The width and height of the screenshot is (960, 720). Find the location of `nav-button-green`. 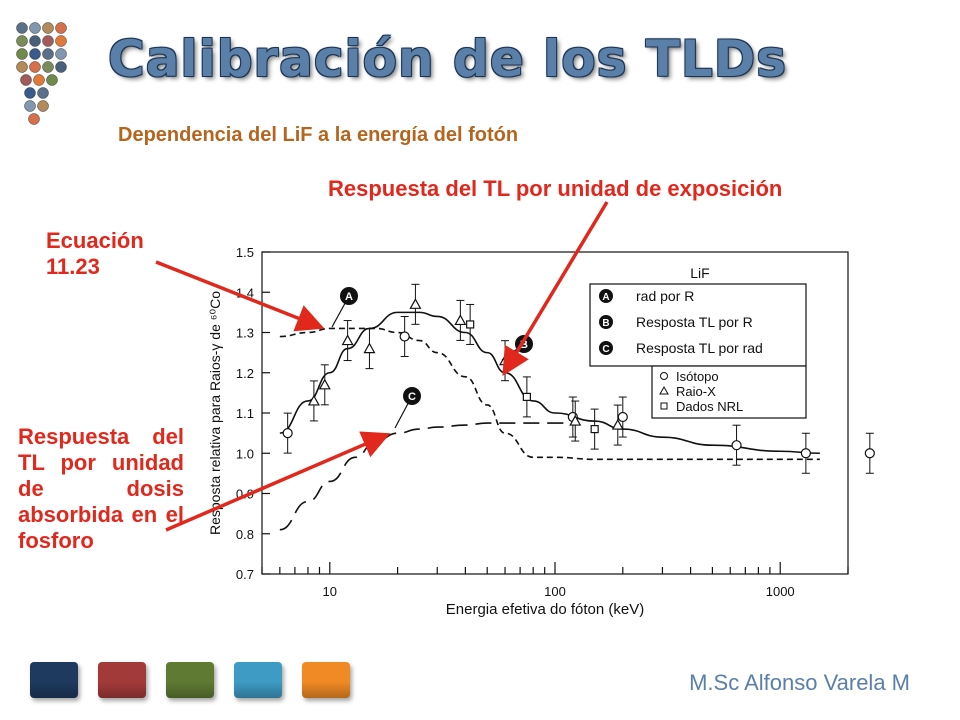

nav-button-green is located at coordinates (190, 680).